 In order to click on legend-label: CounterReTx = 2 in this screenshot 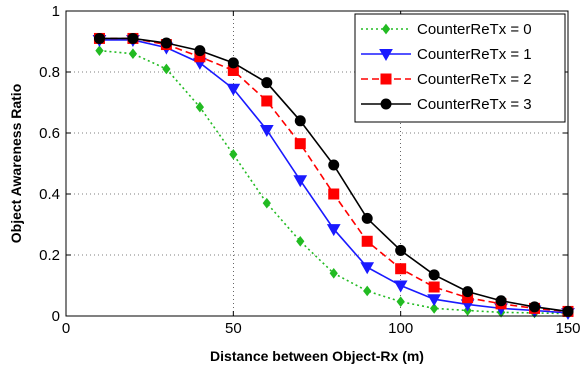, I will do `click(474, 79)`.